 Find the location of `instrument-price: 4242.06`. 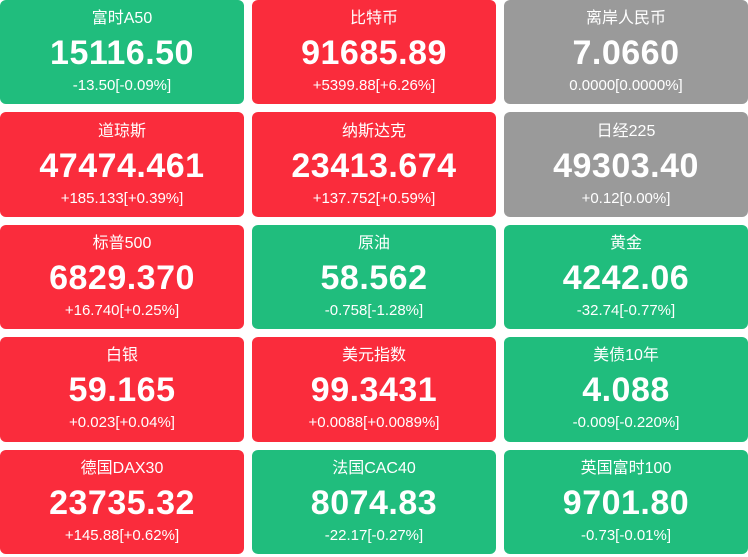

instrument-price: 4242.06 is located at coordinates (626, 277).